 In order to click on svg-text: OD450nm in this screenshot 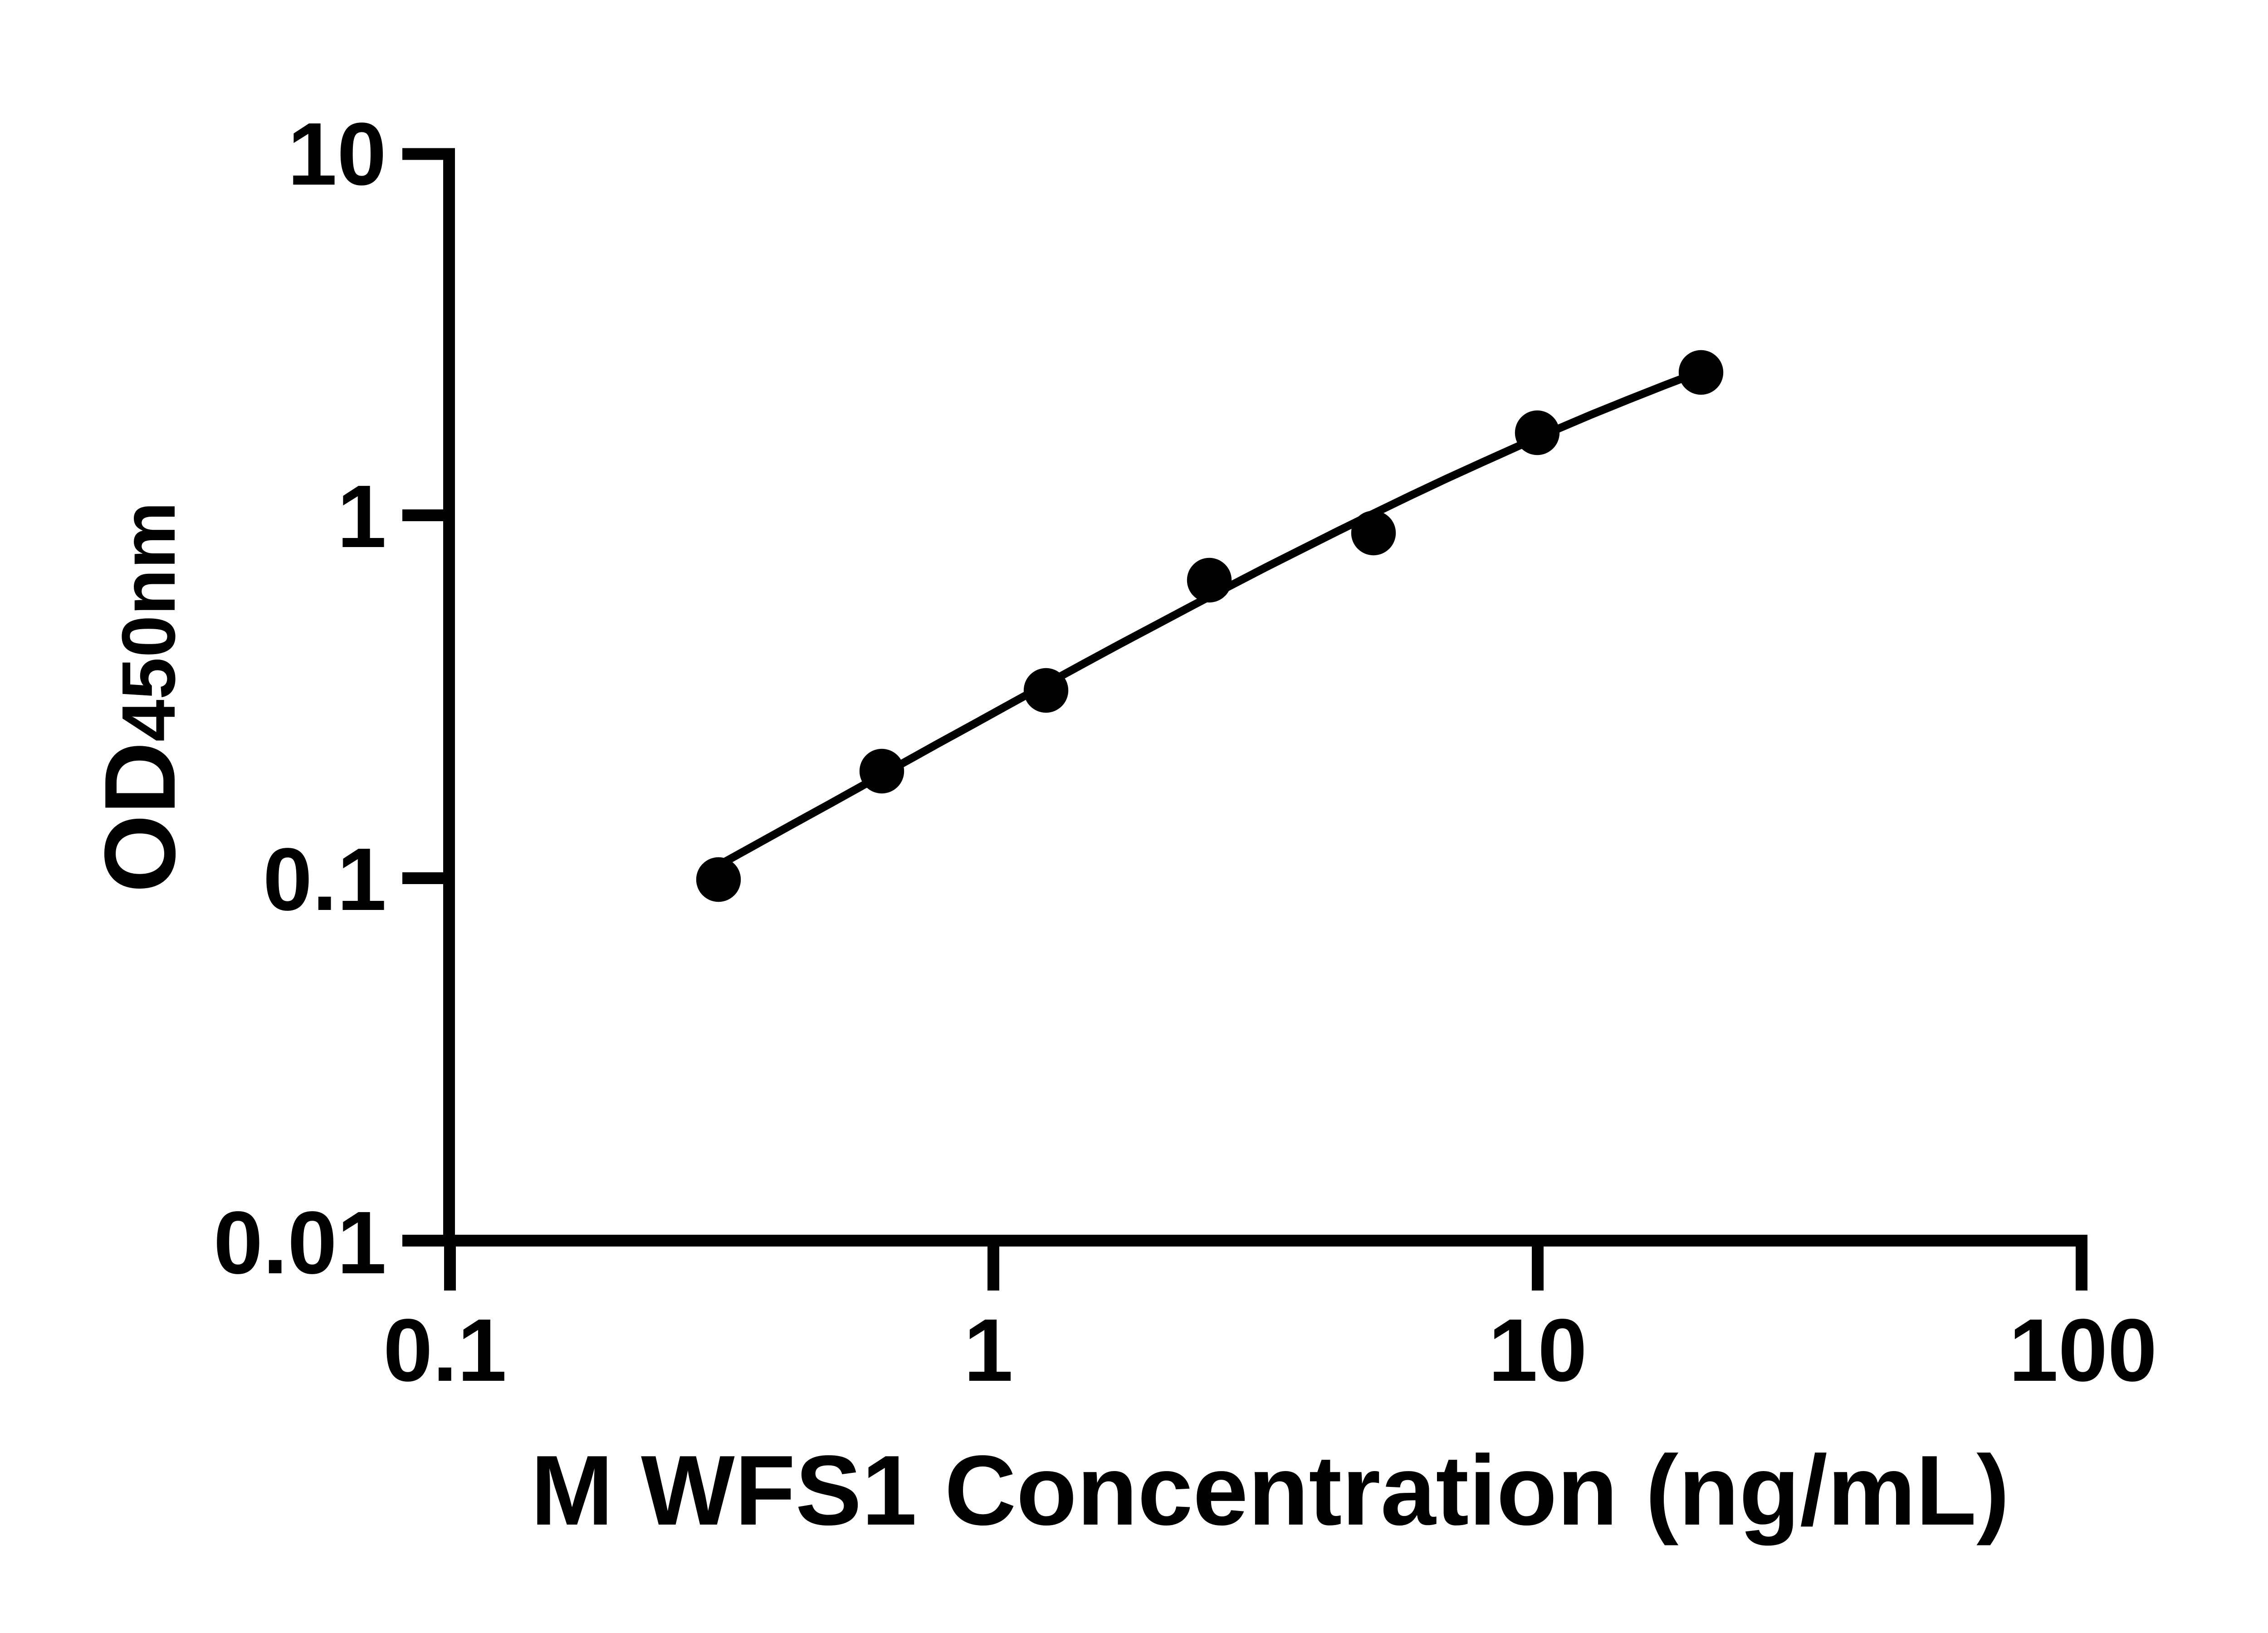, I will do `click(140, 697)`.